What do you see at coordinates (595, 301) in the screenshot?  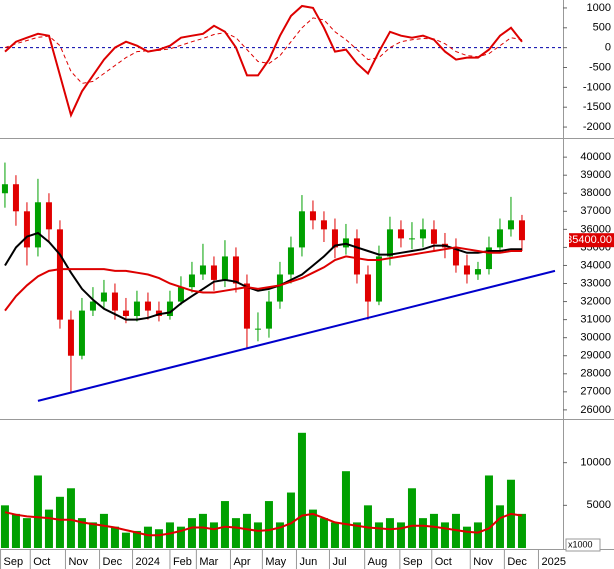 I see `y-tick-label: 32000` at bounding box center [595, 301].